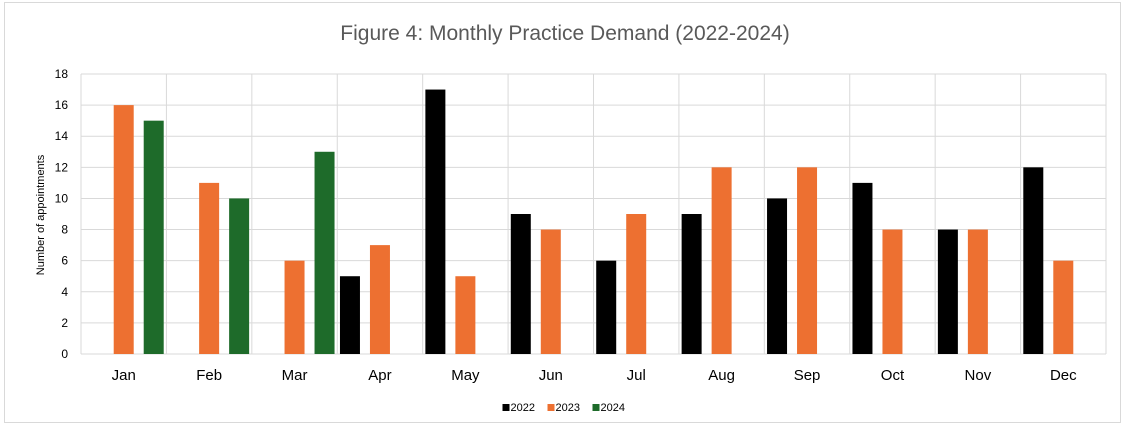 The height and width of the screenshot is (426, 1125). I want to click on legend: 2022 2023 2024, so click(563, 408).